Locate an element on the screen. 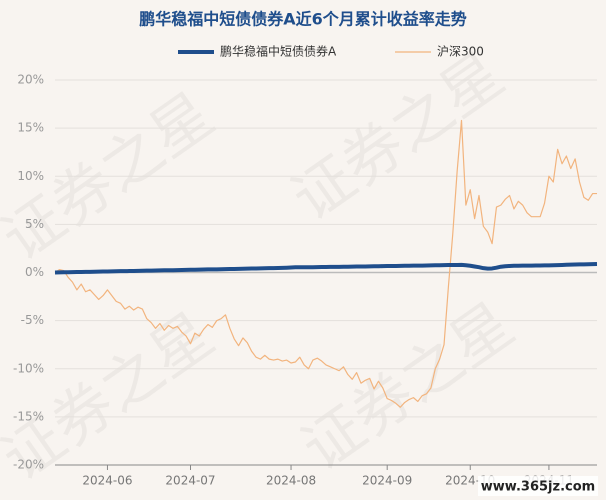  series-line is located at coordinates (326, 268).